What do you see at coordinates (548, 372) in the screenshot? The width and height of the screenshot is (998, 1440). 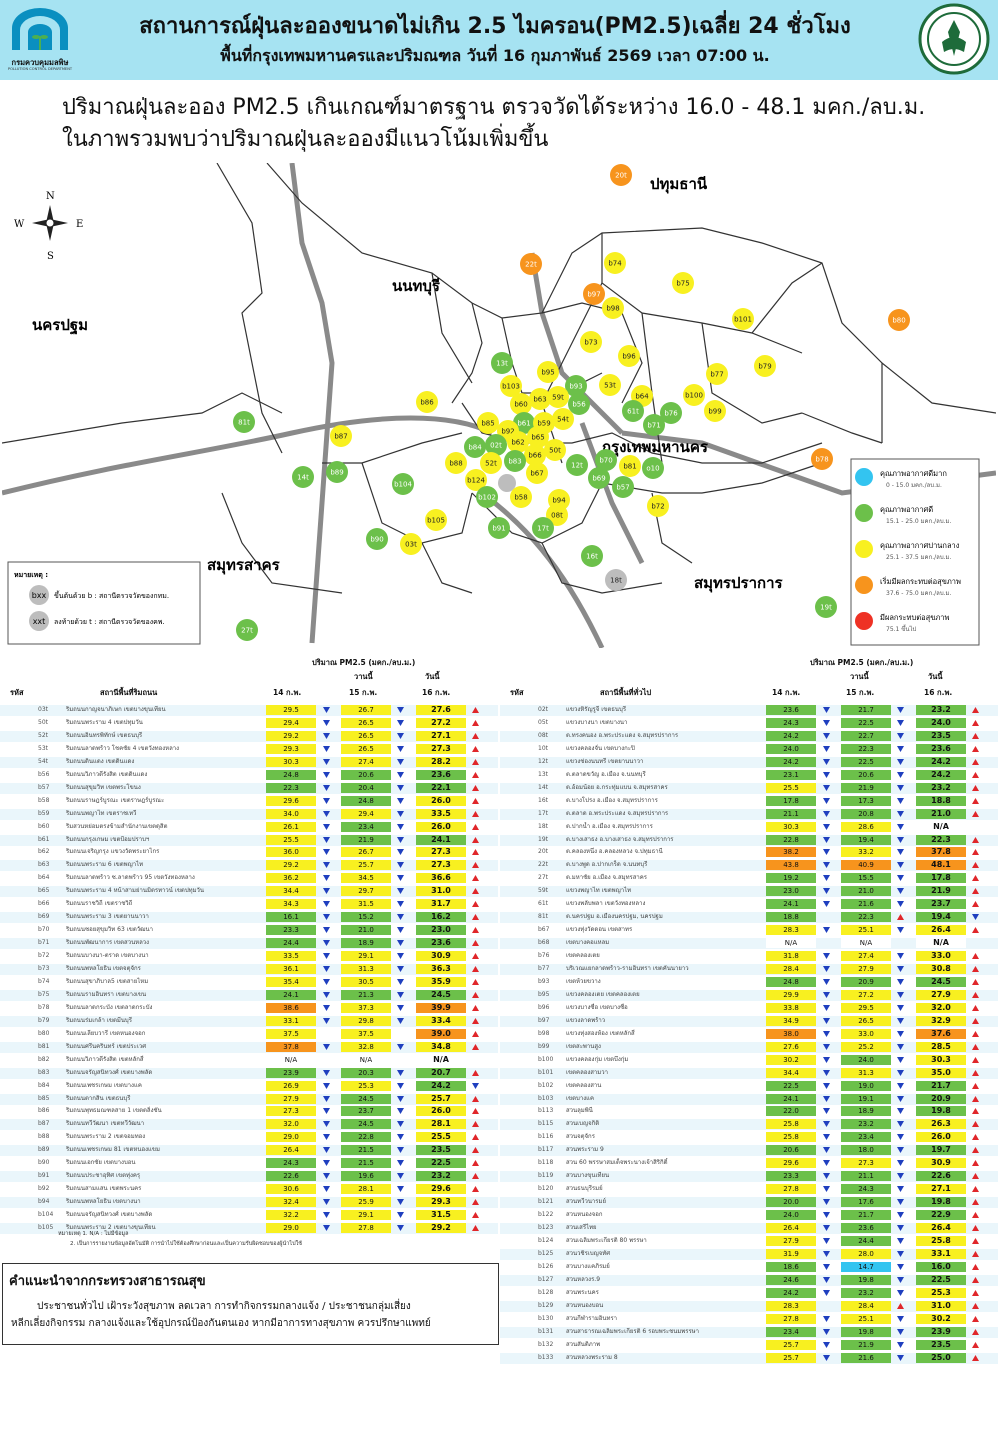 I see `station-marker-b95` at bounding box center [548, 372].